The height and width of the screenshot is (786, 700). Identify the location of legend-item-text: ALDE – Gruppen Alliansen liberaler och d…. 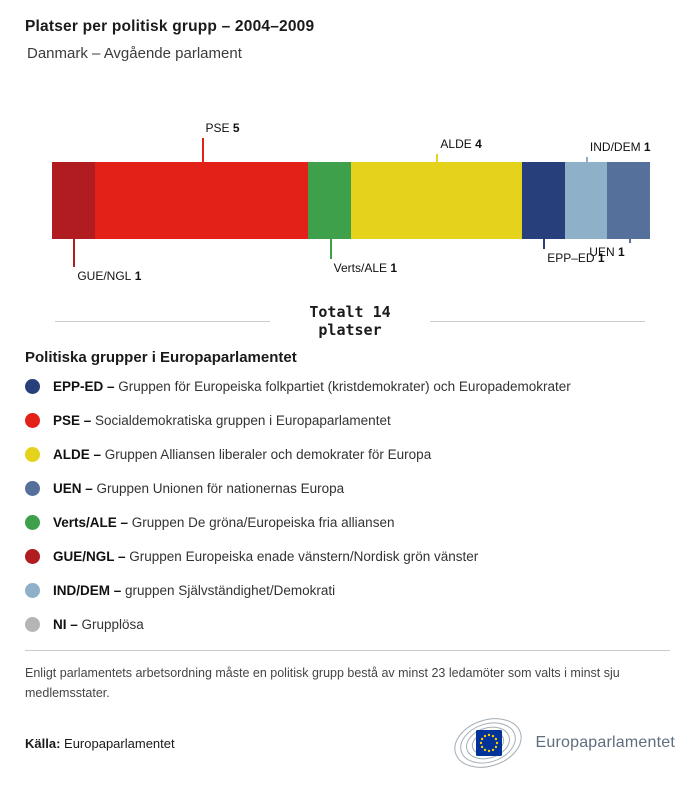
(242, 454).